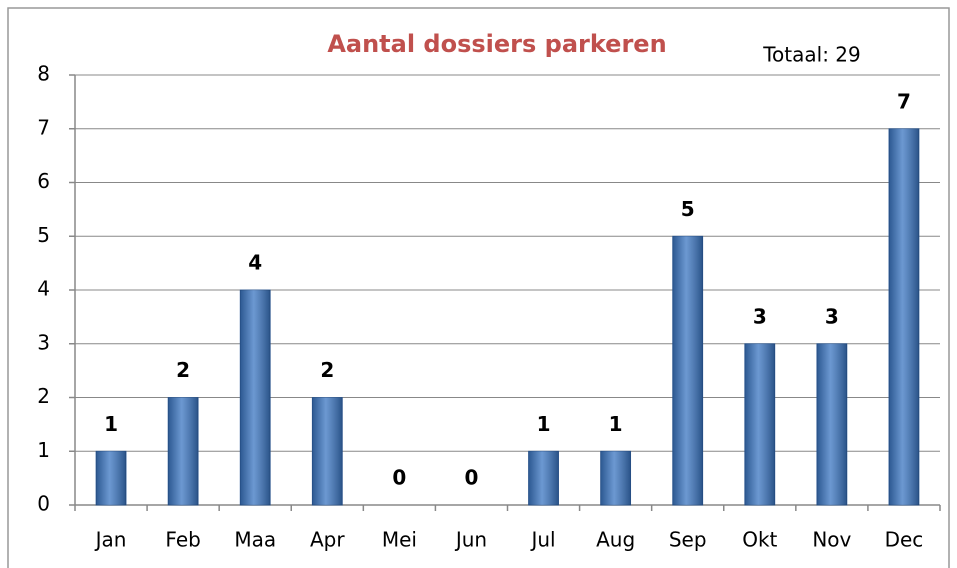 This screenshot has width=957, height=568. I want to click on chart-title: Aantal dossiers parkeren, so click(496, 44).